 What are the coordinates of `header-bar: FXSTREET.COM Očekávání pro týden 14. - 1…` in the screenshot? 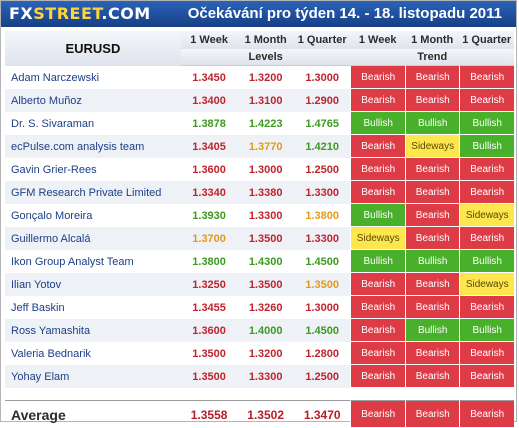 It's located at (258, 14).